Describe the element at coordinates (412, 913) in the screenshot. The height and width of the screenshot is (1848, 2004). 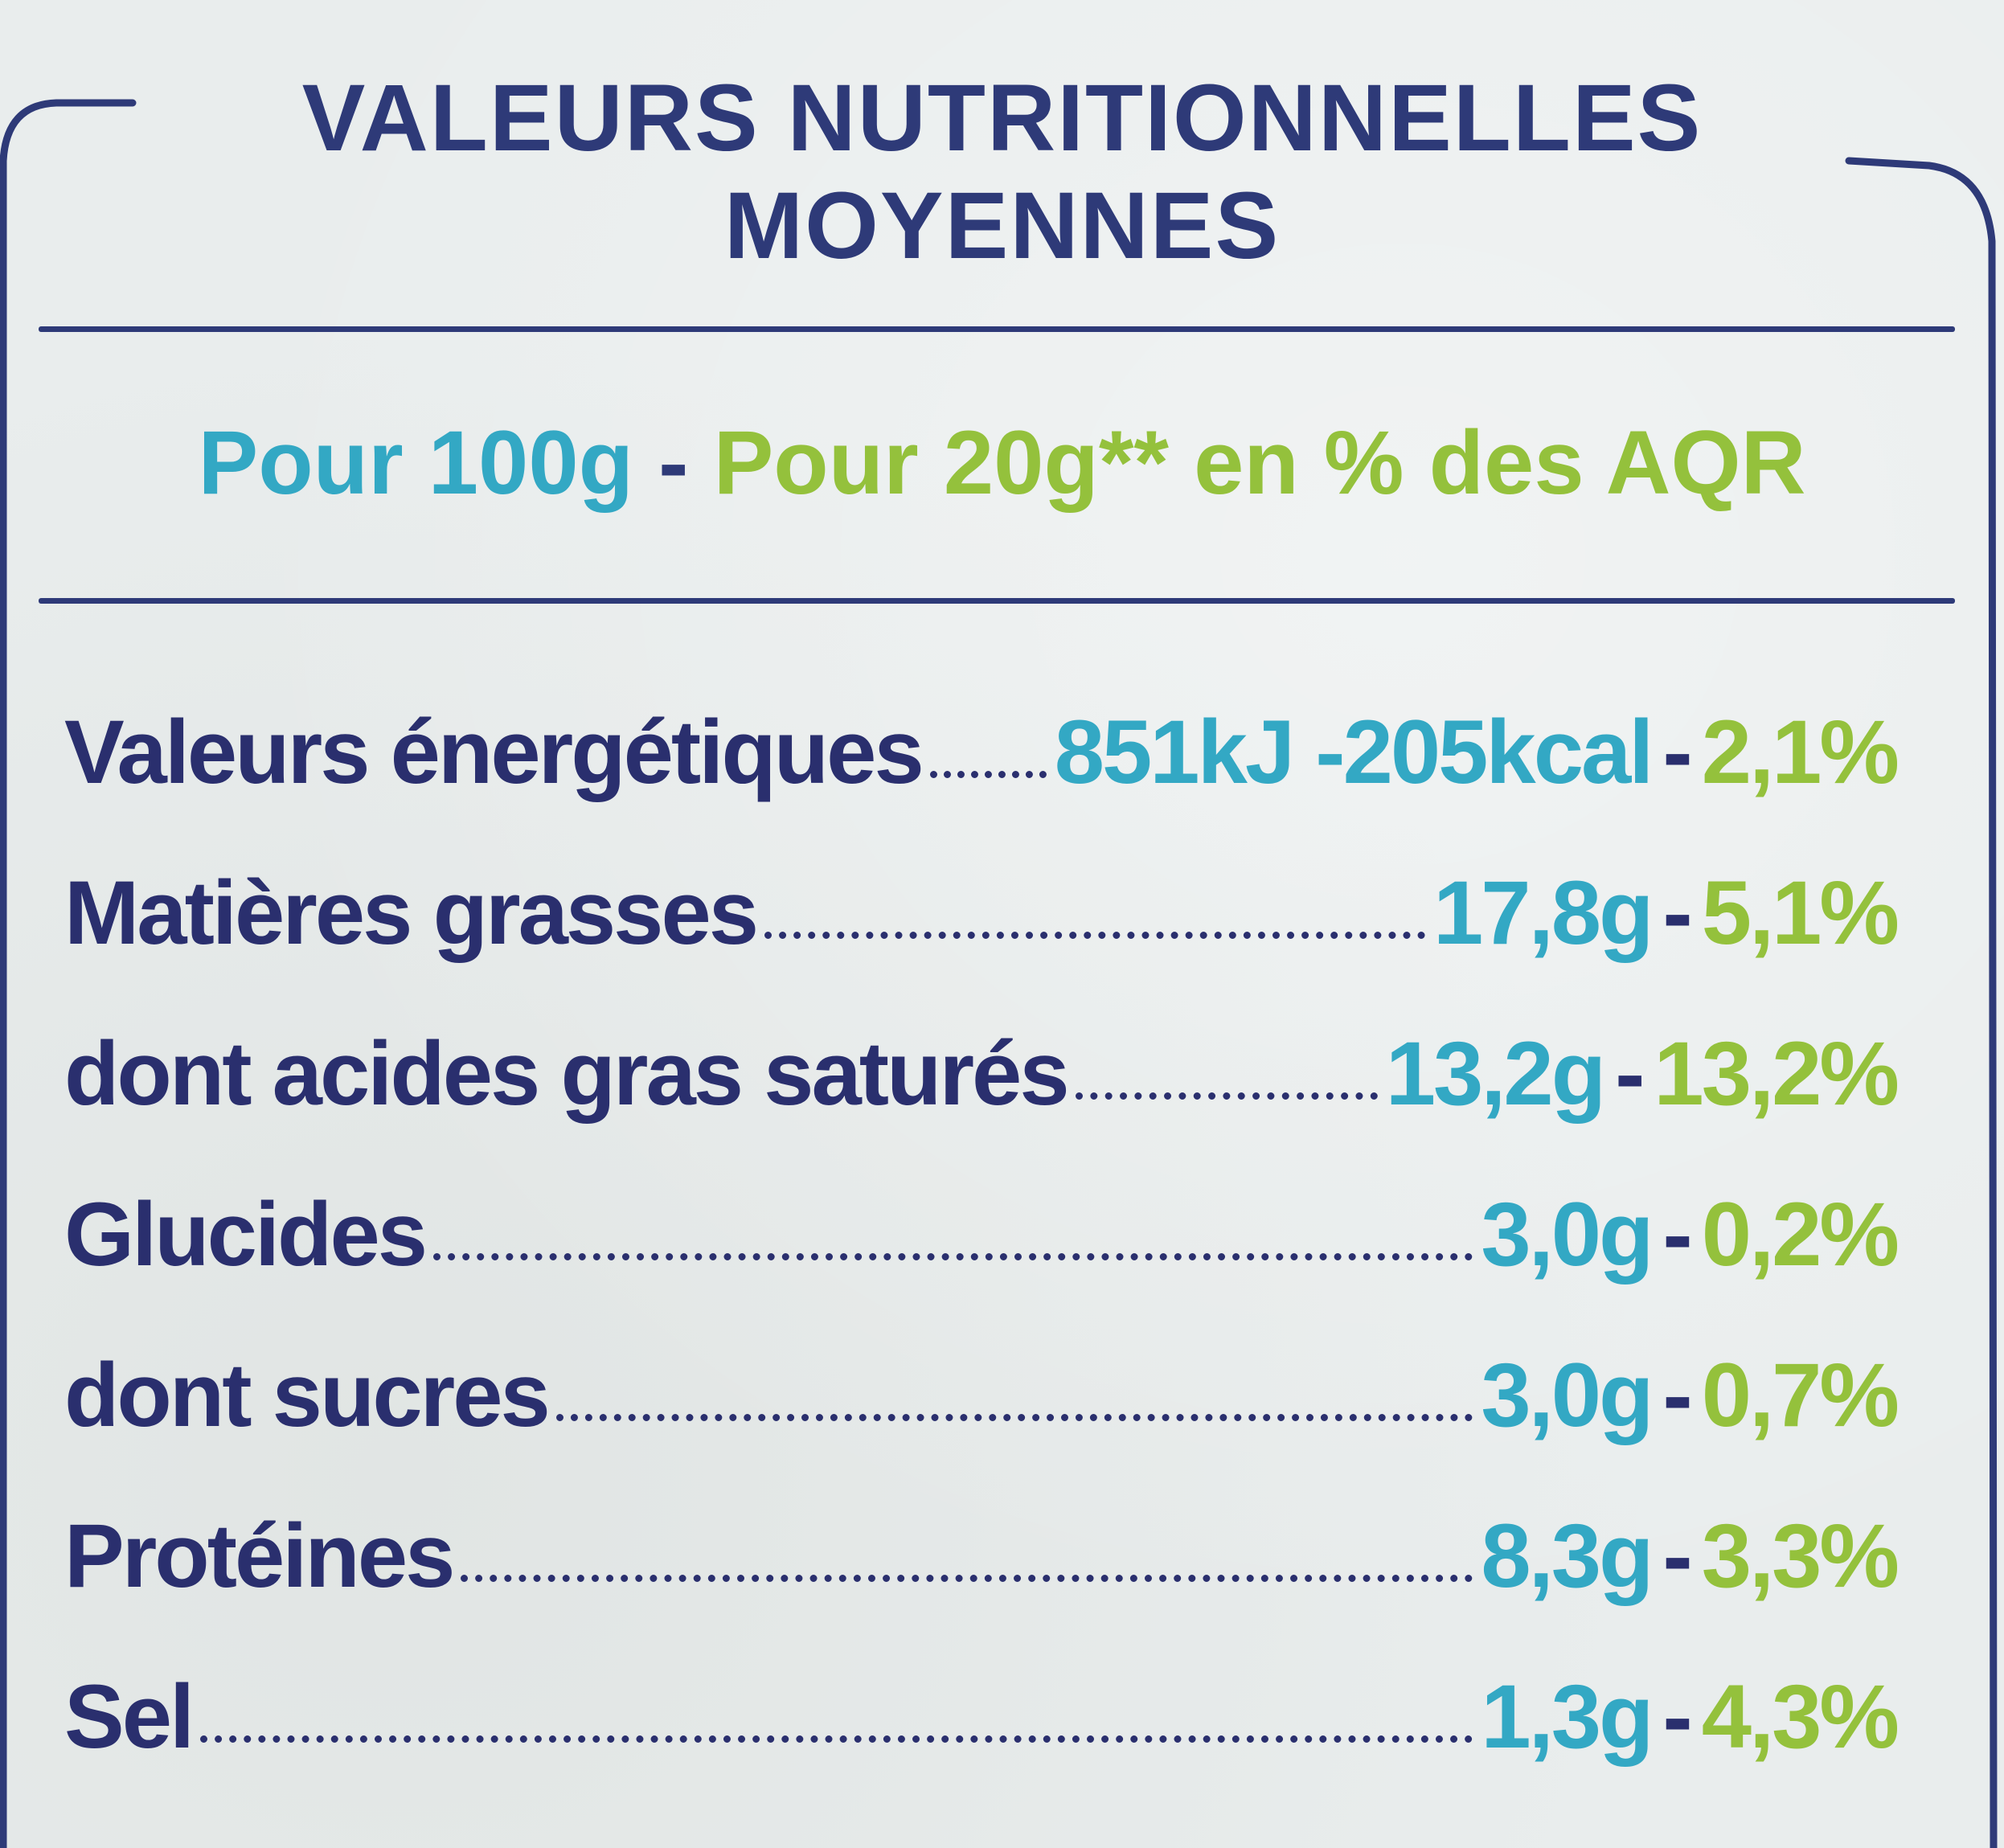
I see `nutrient-name: Matières grasses` at that location.